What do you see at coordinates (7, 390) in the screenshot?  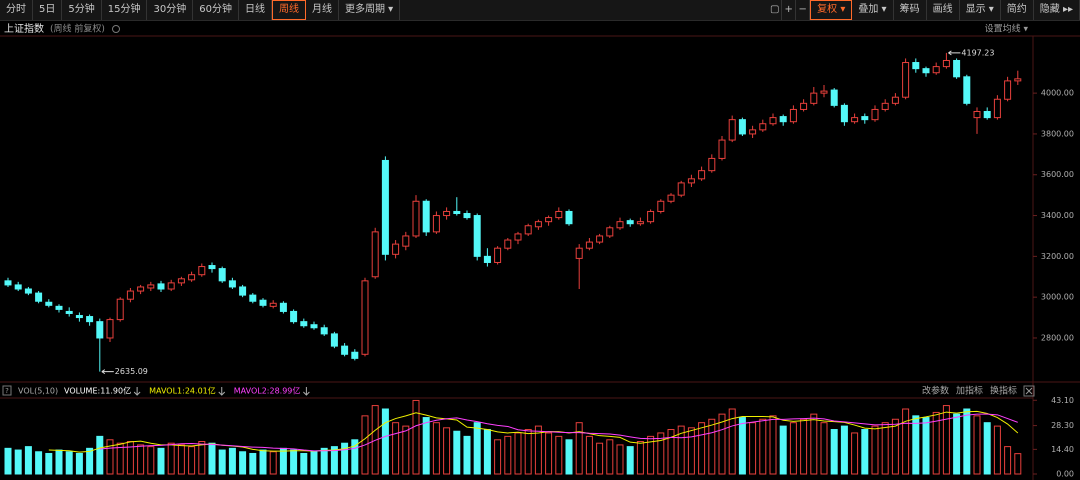 I see `help-icon` at bounding box center [7, 390].